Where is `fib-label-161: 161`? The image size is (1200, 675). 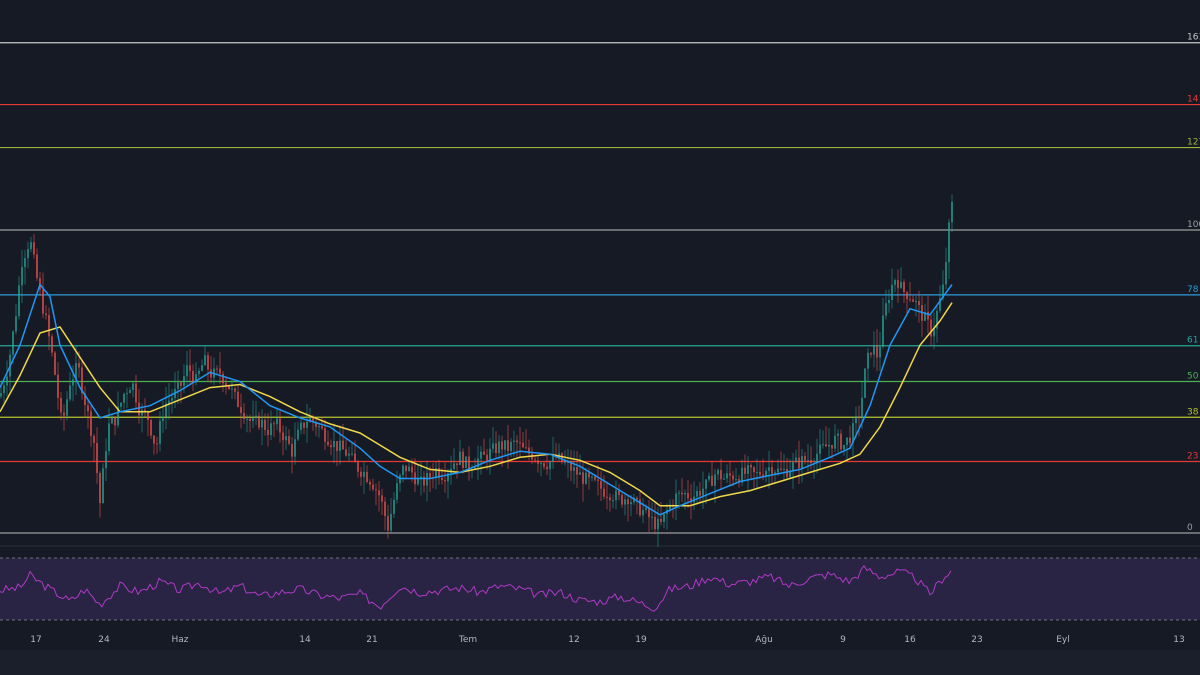 fib-label-161: 161 is located at coordinates (1193, 38).